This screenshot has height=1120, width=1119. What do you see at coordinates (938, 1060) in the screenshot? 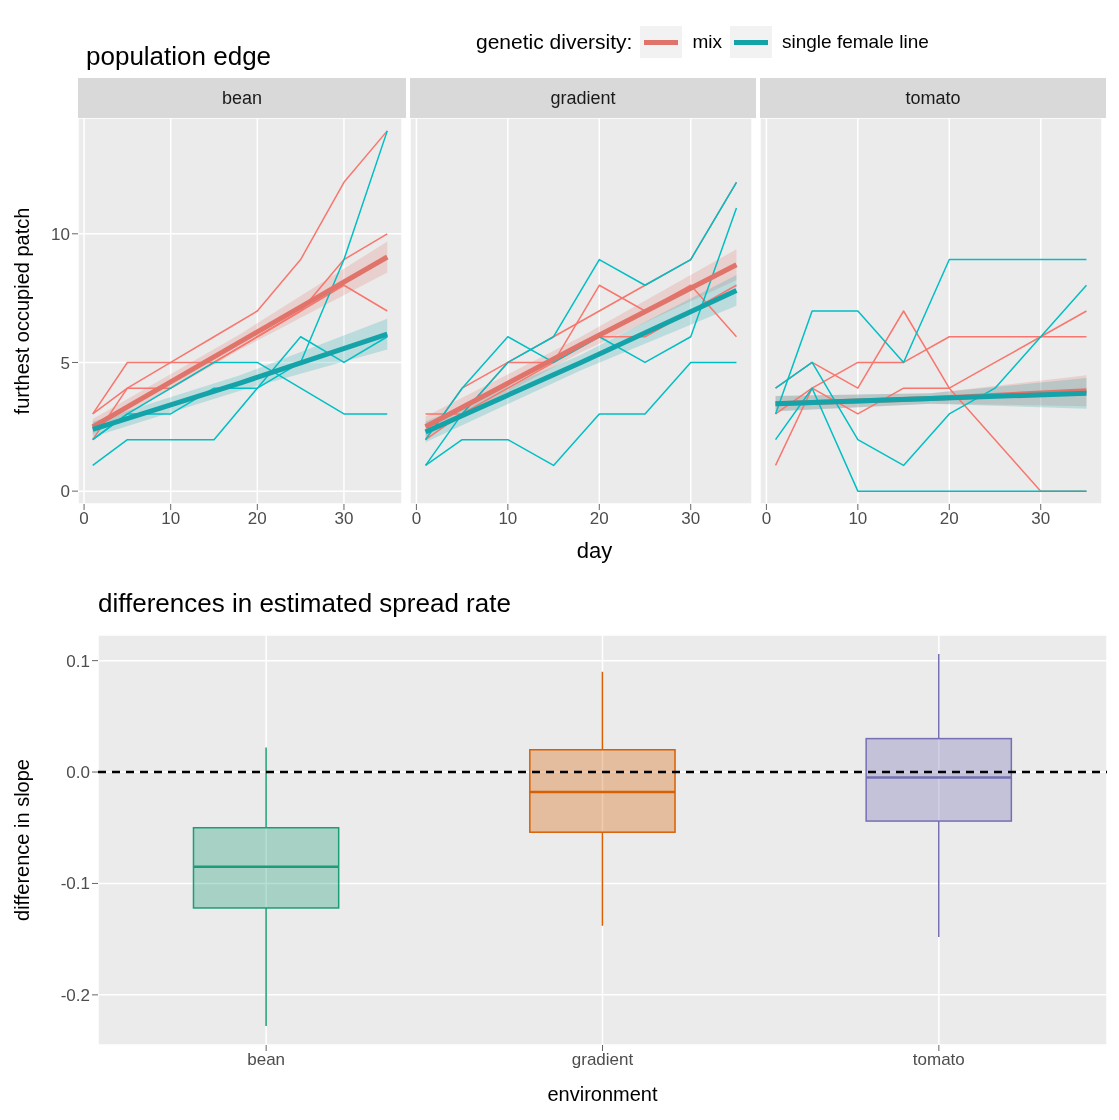
I see `x-tick-label: tomato` at bounding box center [938, 1060].